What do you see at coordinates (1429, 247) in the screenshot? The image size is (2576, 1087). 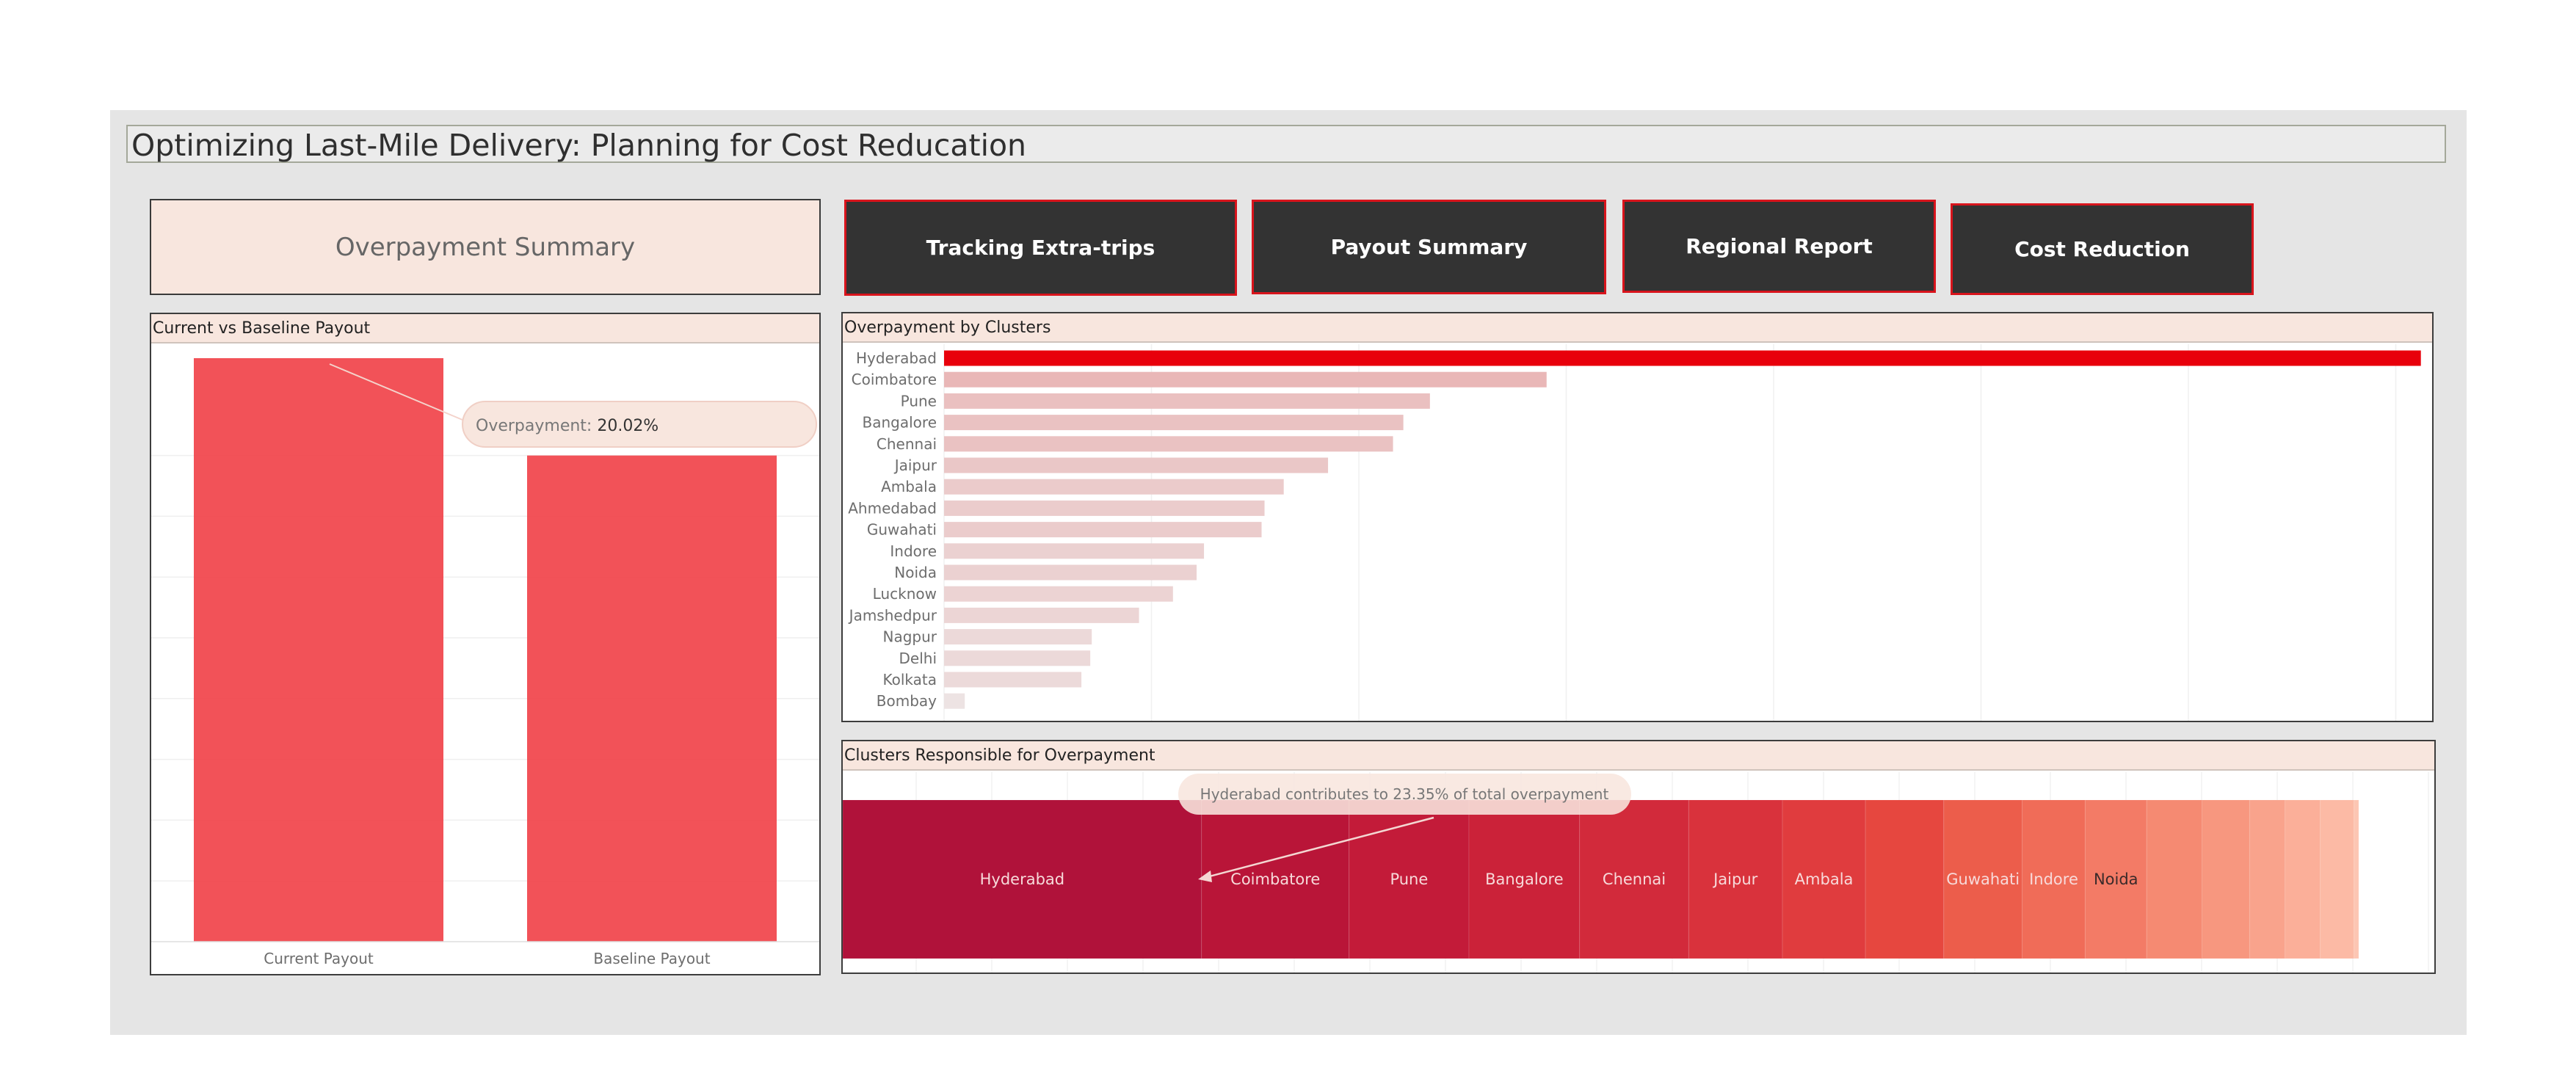 I see `nav-payout-summary-button: Payout Summary` at bounding box center [1429, 247].